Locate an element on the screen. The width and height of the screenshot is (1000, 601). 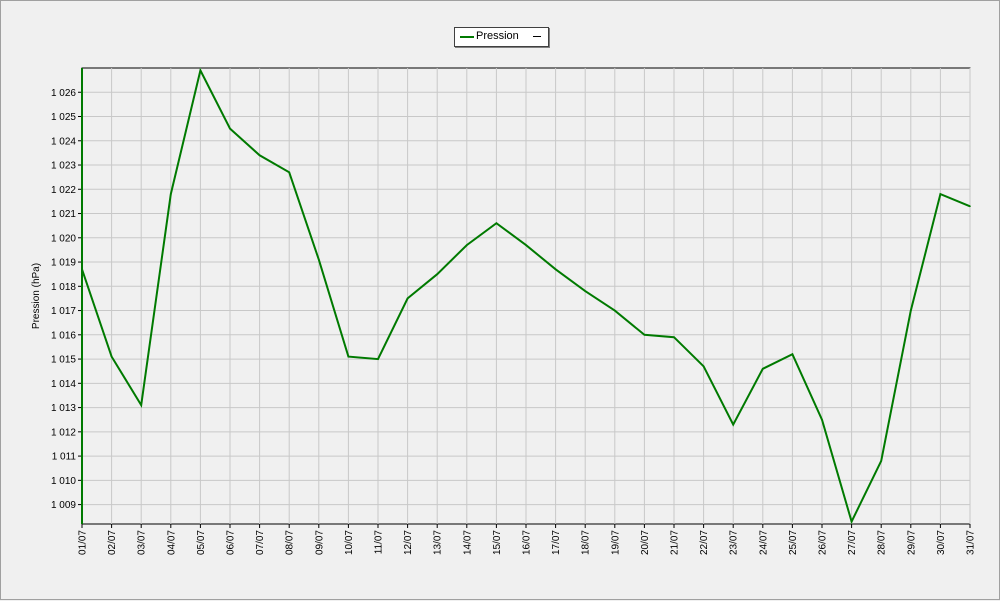
x-tick-label: 03/07 is located at coordinates (142, 542).